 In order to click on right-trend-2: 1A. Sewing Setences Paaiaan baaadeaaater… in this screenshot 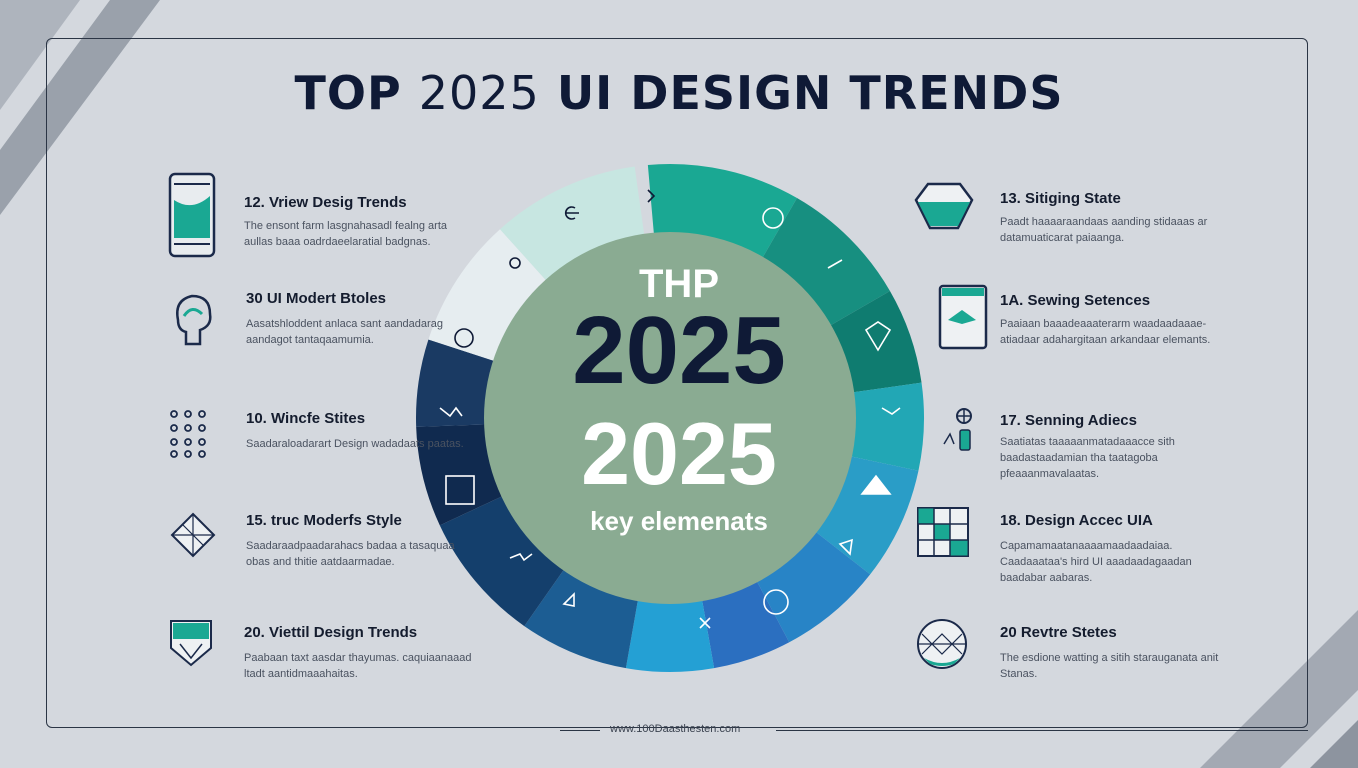, I will do `click(1064, 324)`.